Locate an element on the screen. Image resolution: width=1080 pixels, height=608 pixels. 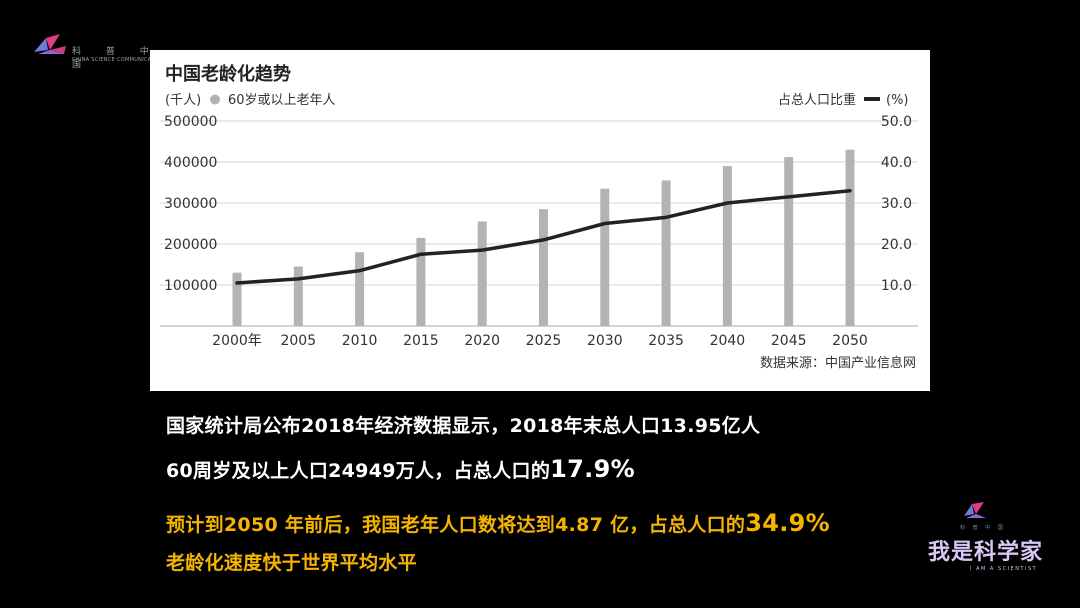
x-tick-label-4: 2020 is located at coordinates (482, 341).